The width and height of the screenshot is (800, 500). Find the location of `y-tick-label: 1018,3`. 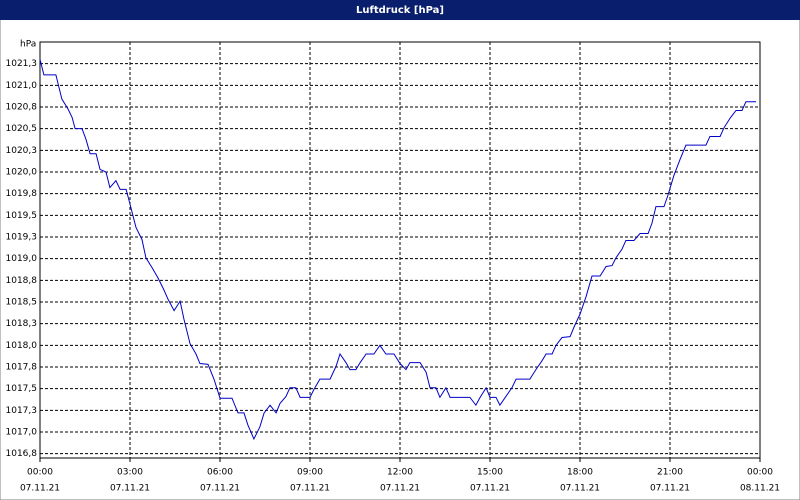

y-tick-label: 1018,3 is located at coordinates (22, 324).